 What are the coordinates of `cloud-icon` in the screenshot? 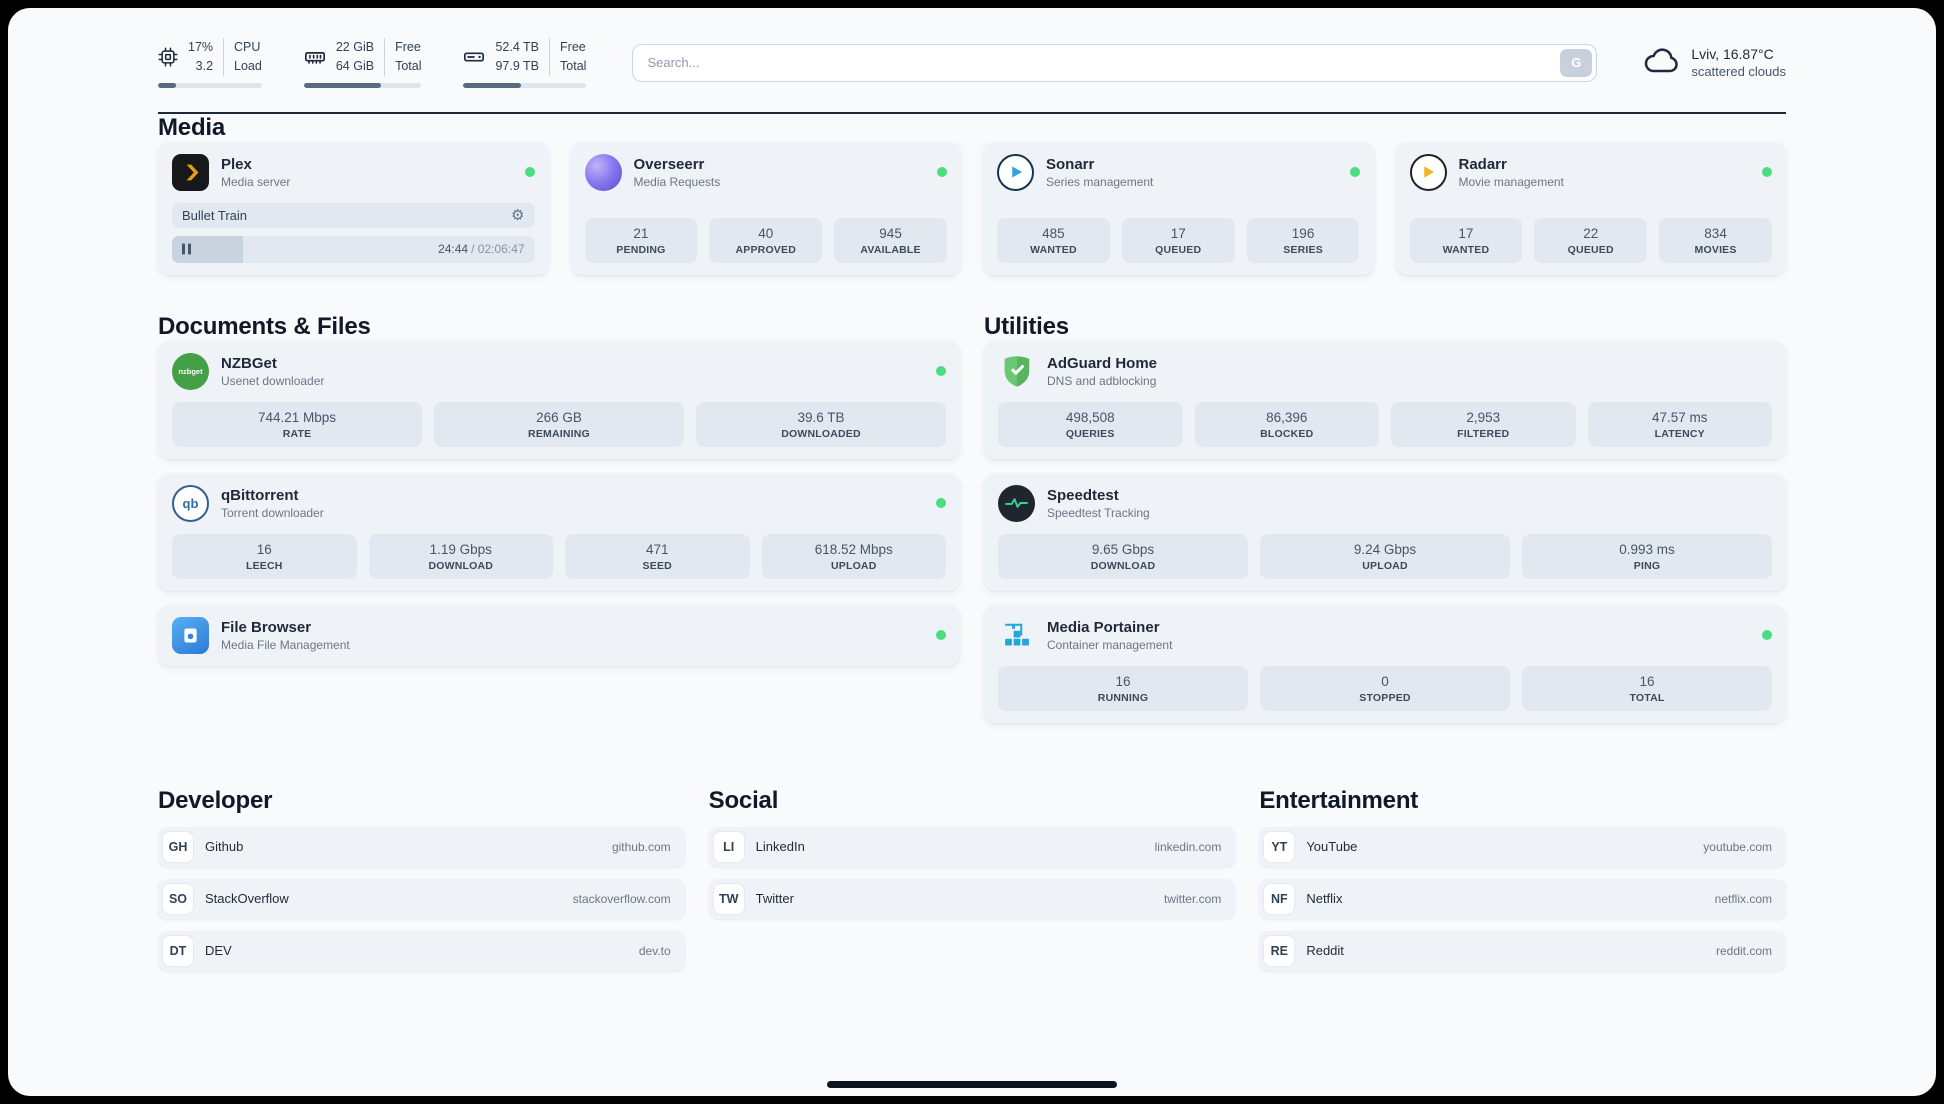 It's located at (1662, 62).